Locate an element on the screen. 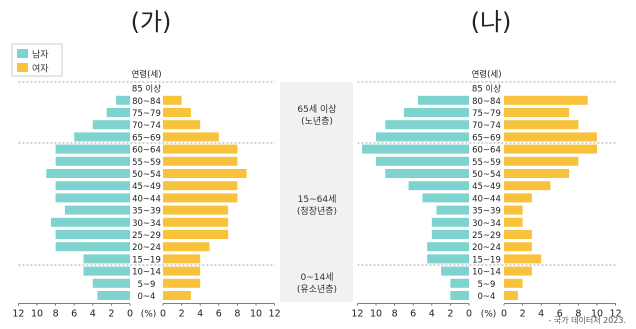  panel-title-ga: (가) is located at coordinates (151, 22).